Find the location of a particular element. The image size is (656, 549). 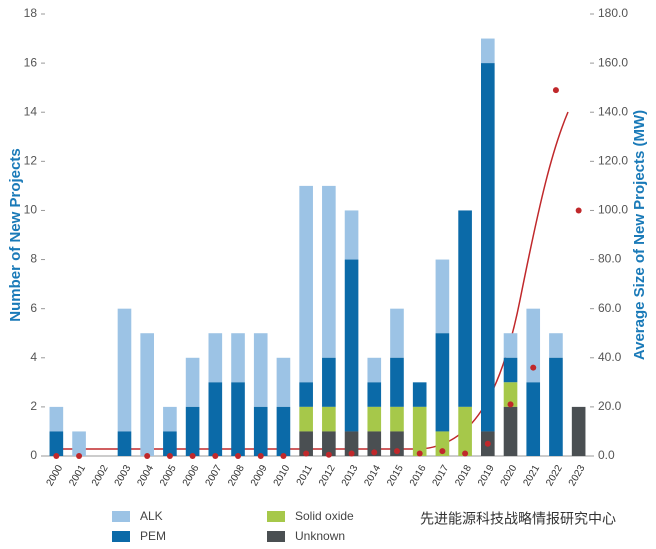

y2-tick-label: 160.0 is located at coordinates (613, 62).